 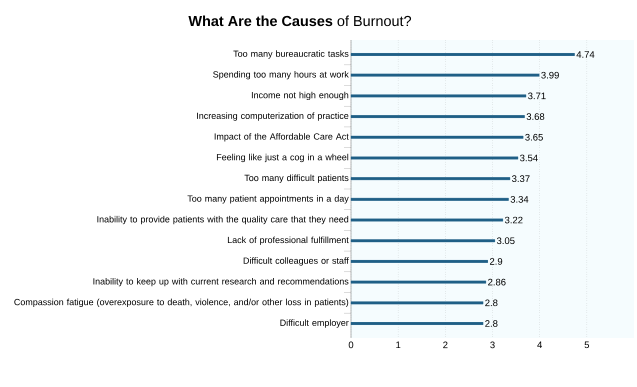 What do you see at coordinates (300, 96) in the screenshot?
I see `y-tick-label: Income not high enough` at bounding box center [300, 96].